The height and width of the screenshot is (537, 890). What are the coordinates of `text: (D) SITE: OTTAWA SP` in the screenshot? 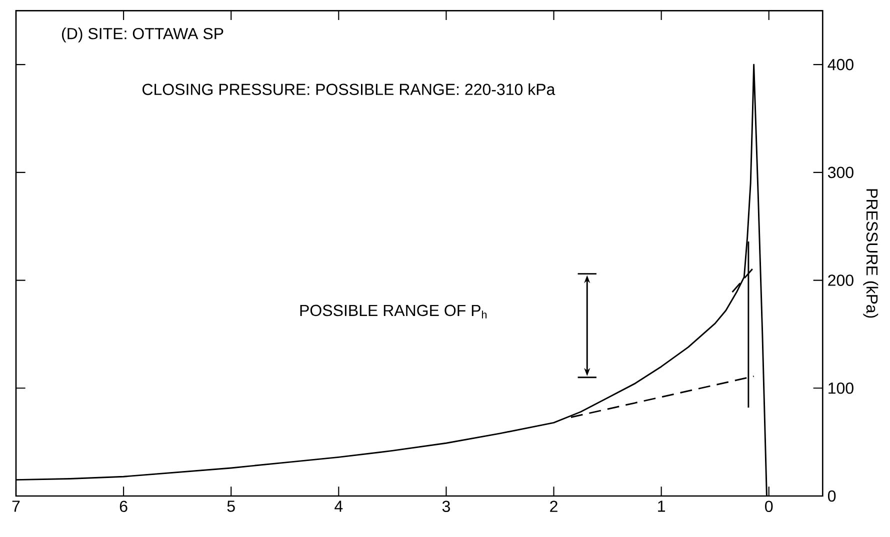 It's located at (143, 35).